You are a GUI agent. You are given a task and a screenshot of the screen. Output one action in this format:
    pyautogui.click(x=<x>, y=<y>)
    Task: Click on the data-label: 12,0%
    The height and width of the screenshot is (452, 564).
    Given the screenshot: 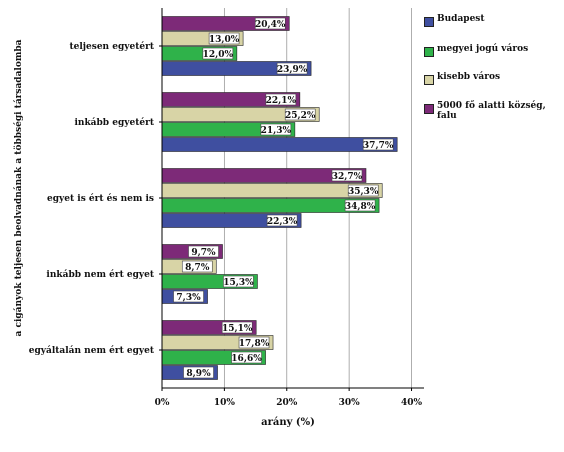 What is the action you would take?
    pyautogui.click(x=218, y=55)
    